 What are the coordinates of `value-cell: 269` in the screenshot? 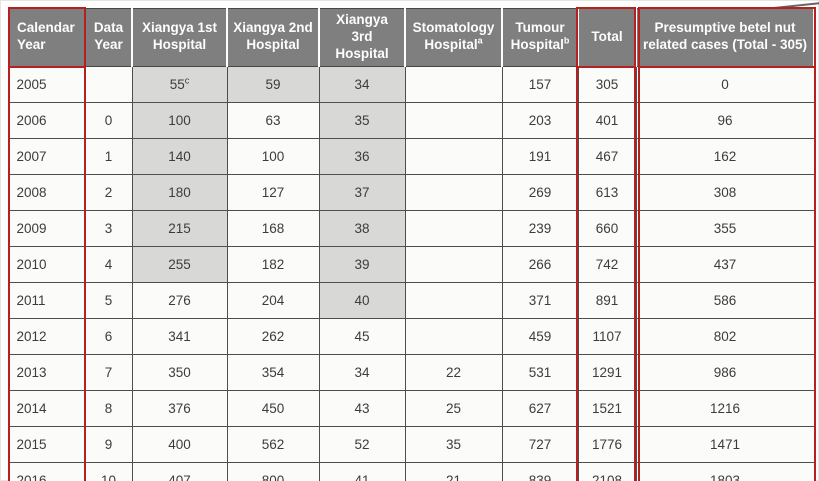 It's located at (540, 192).